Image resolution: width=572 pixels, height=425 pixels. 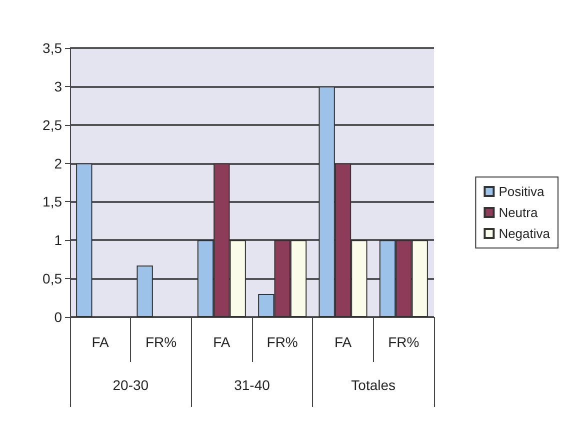 What do you see at coordinates (58, 240) in the screenshot?
I see `y-tick-label: 1` at bounding box center [58, 240].